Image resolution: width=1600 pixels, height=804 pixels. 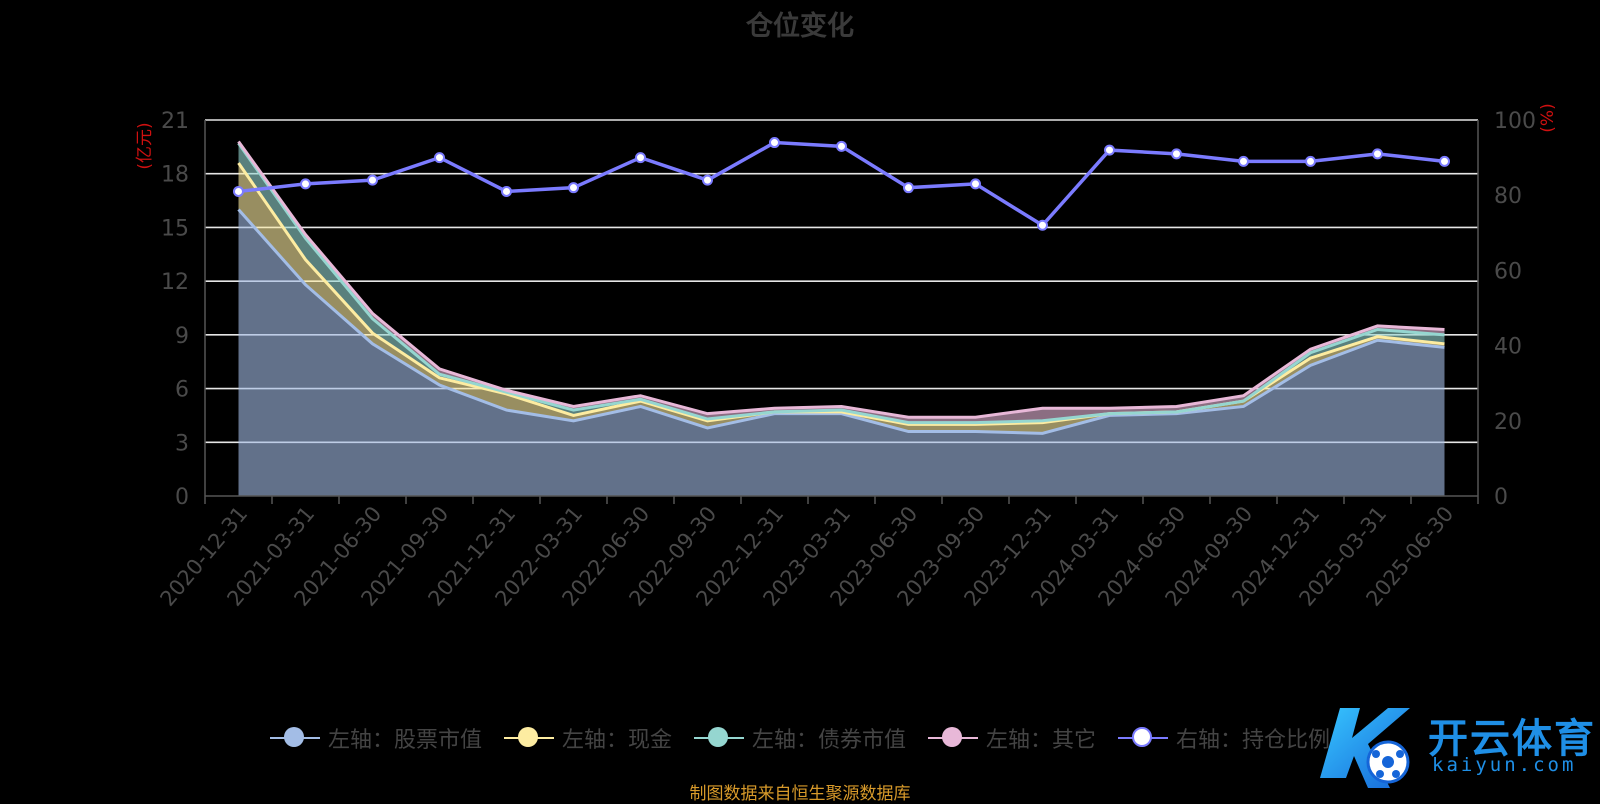 I want to click on watermark-subtext: kaiyun.com, so click(x=1504, y=765).